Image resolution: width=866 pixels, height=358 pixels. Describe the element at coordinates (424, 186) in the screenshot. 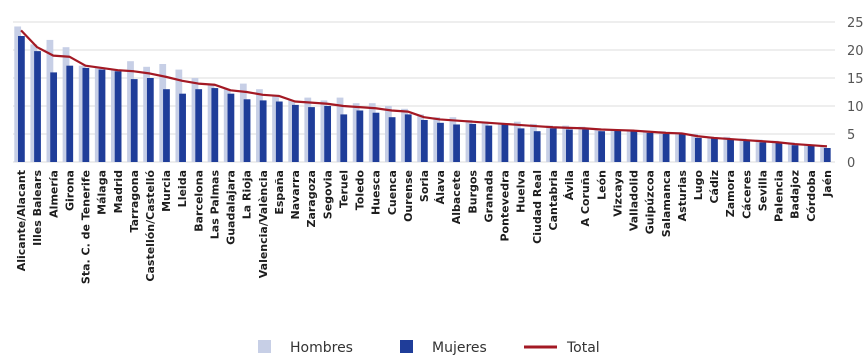

I see `x-tick-label: Soria` at that location.